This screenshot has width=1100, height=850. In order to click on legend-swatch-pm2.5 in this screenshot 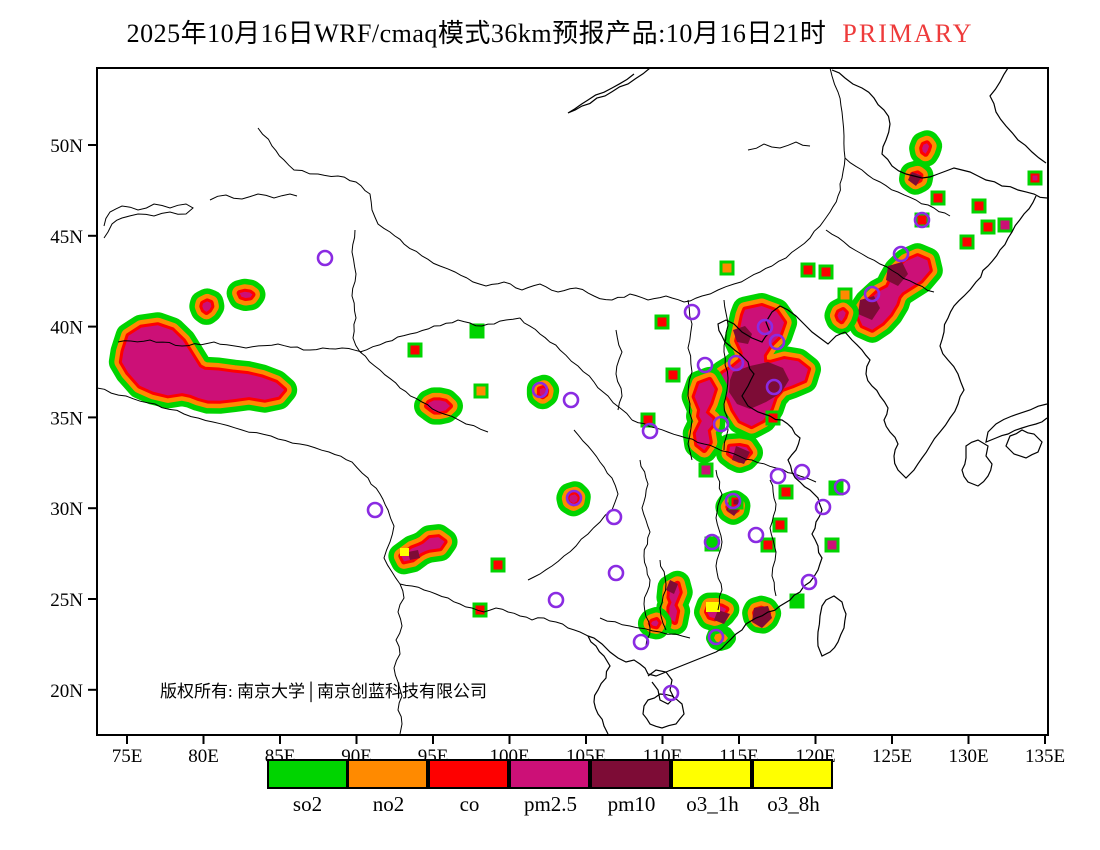, I will do `click(549, 774)`.